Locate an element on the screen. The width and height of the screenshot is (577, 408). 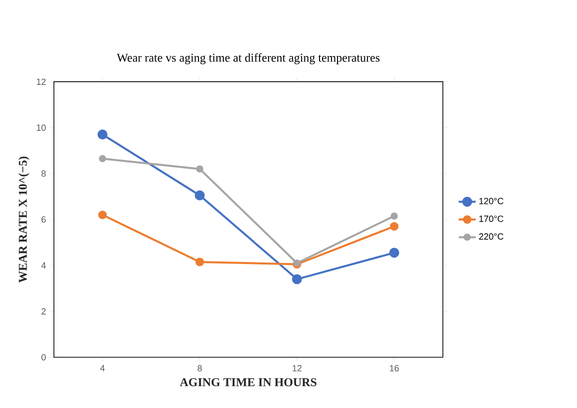
chart-title: Wear rate vs aging time at different aging temperatures is located at coordinates (248, 58).